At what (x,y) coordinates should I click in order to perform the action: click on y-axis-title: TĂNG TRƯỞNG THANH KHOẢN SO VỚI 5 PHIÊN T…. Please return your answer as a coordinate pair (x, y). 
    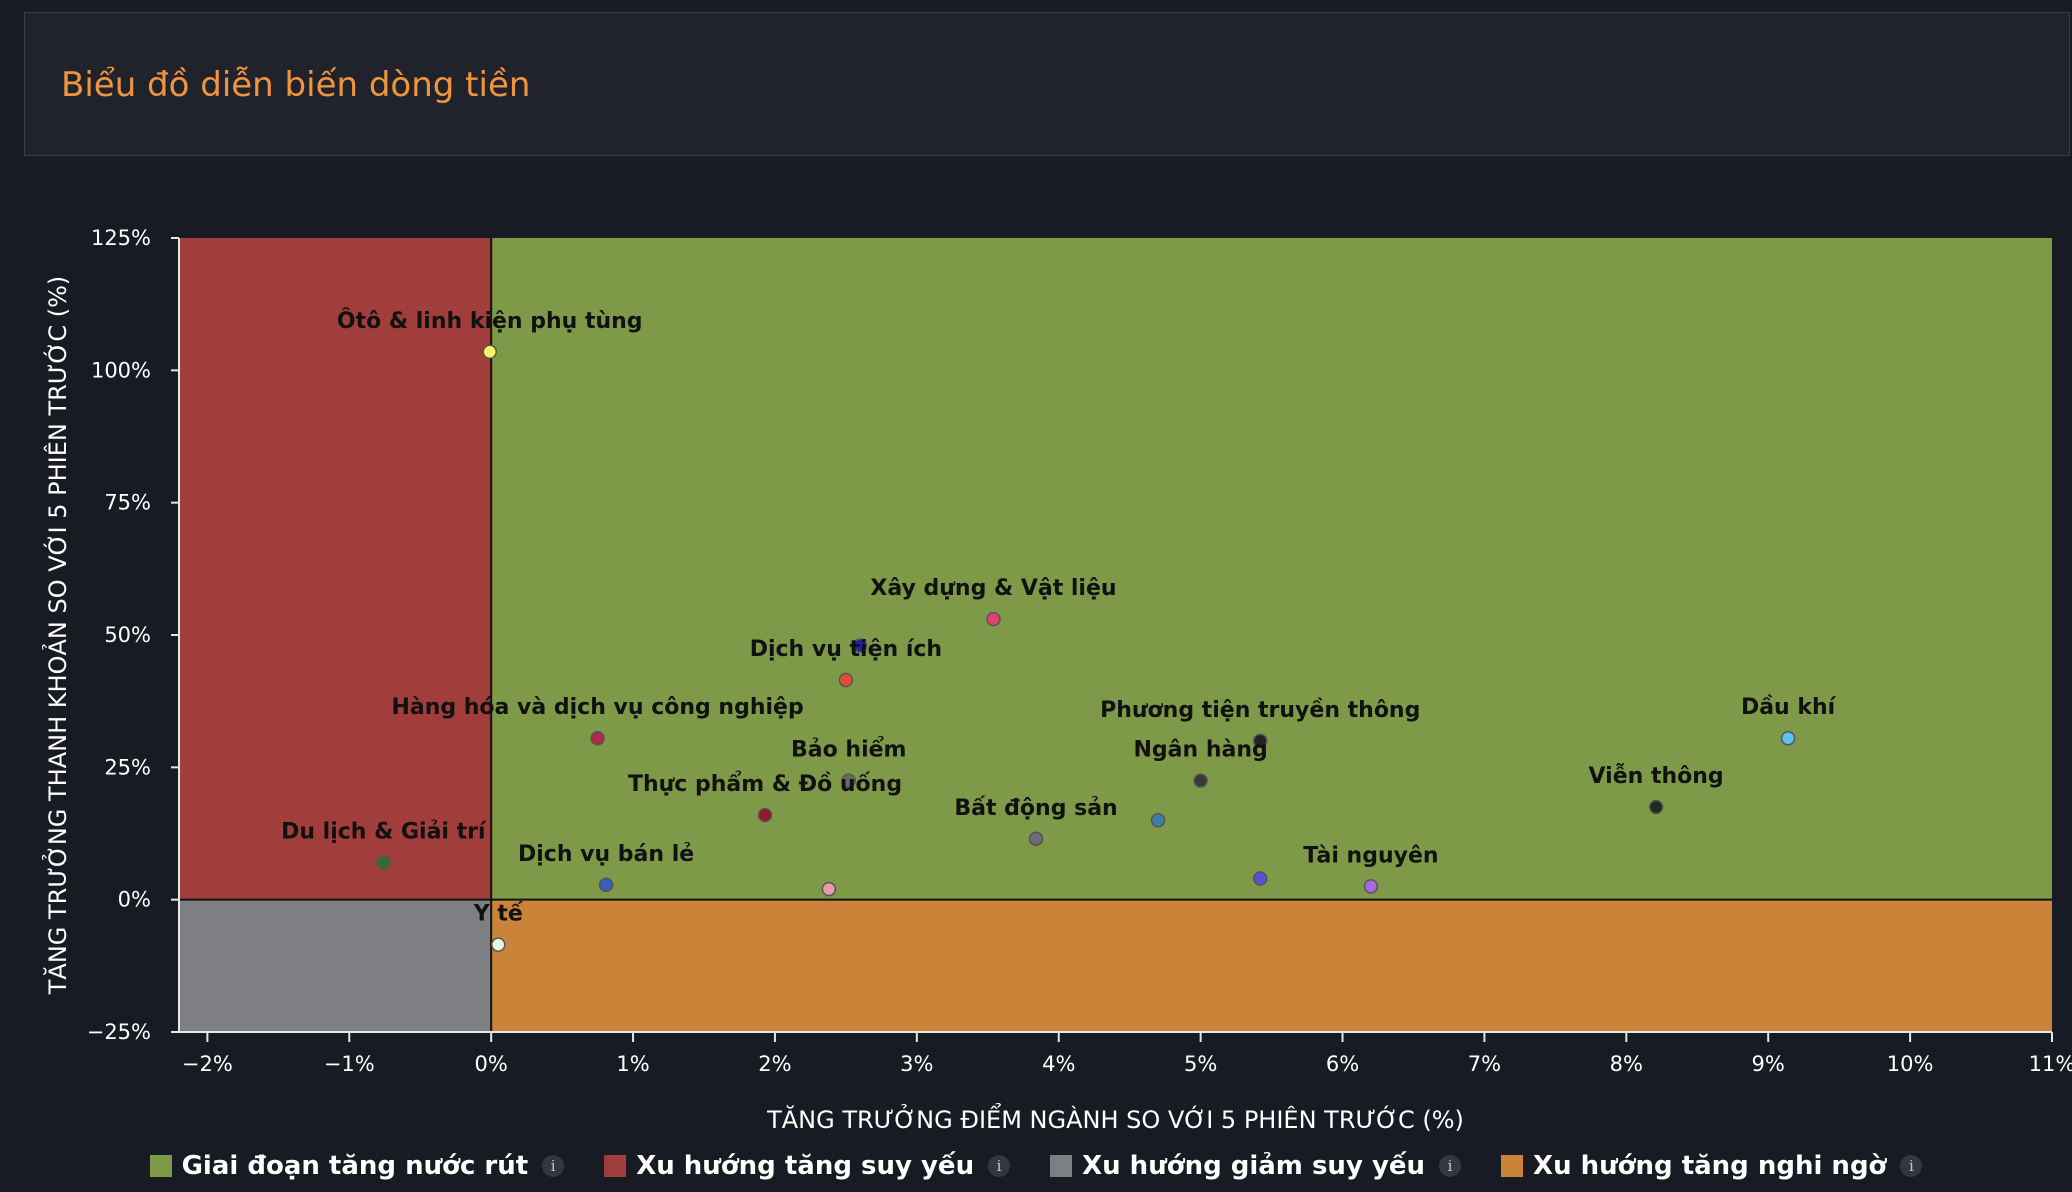
    Looking at the image, I should click on (56, 636).